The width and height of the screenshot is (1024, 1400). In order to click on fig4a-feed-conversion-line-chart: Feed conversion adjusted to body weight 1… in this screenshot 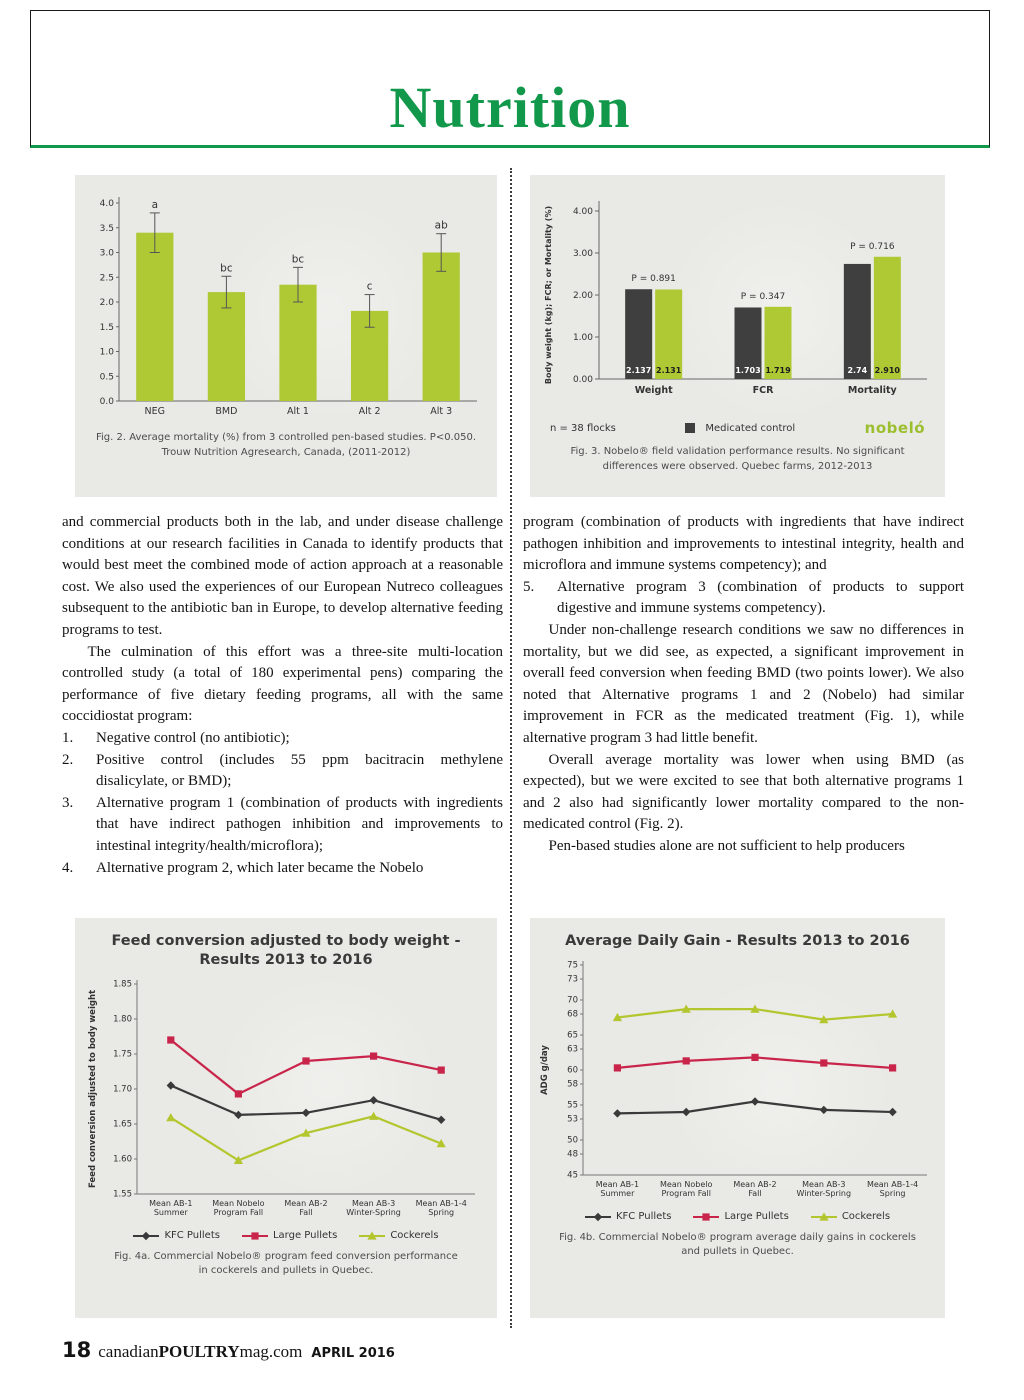, I will do `click(281, 1098)`.